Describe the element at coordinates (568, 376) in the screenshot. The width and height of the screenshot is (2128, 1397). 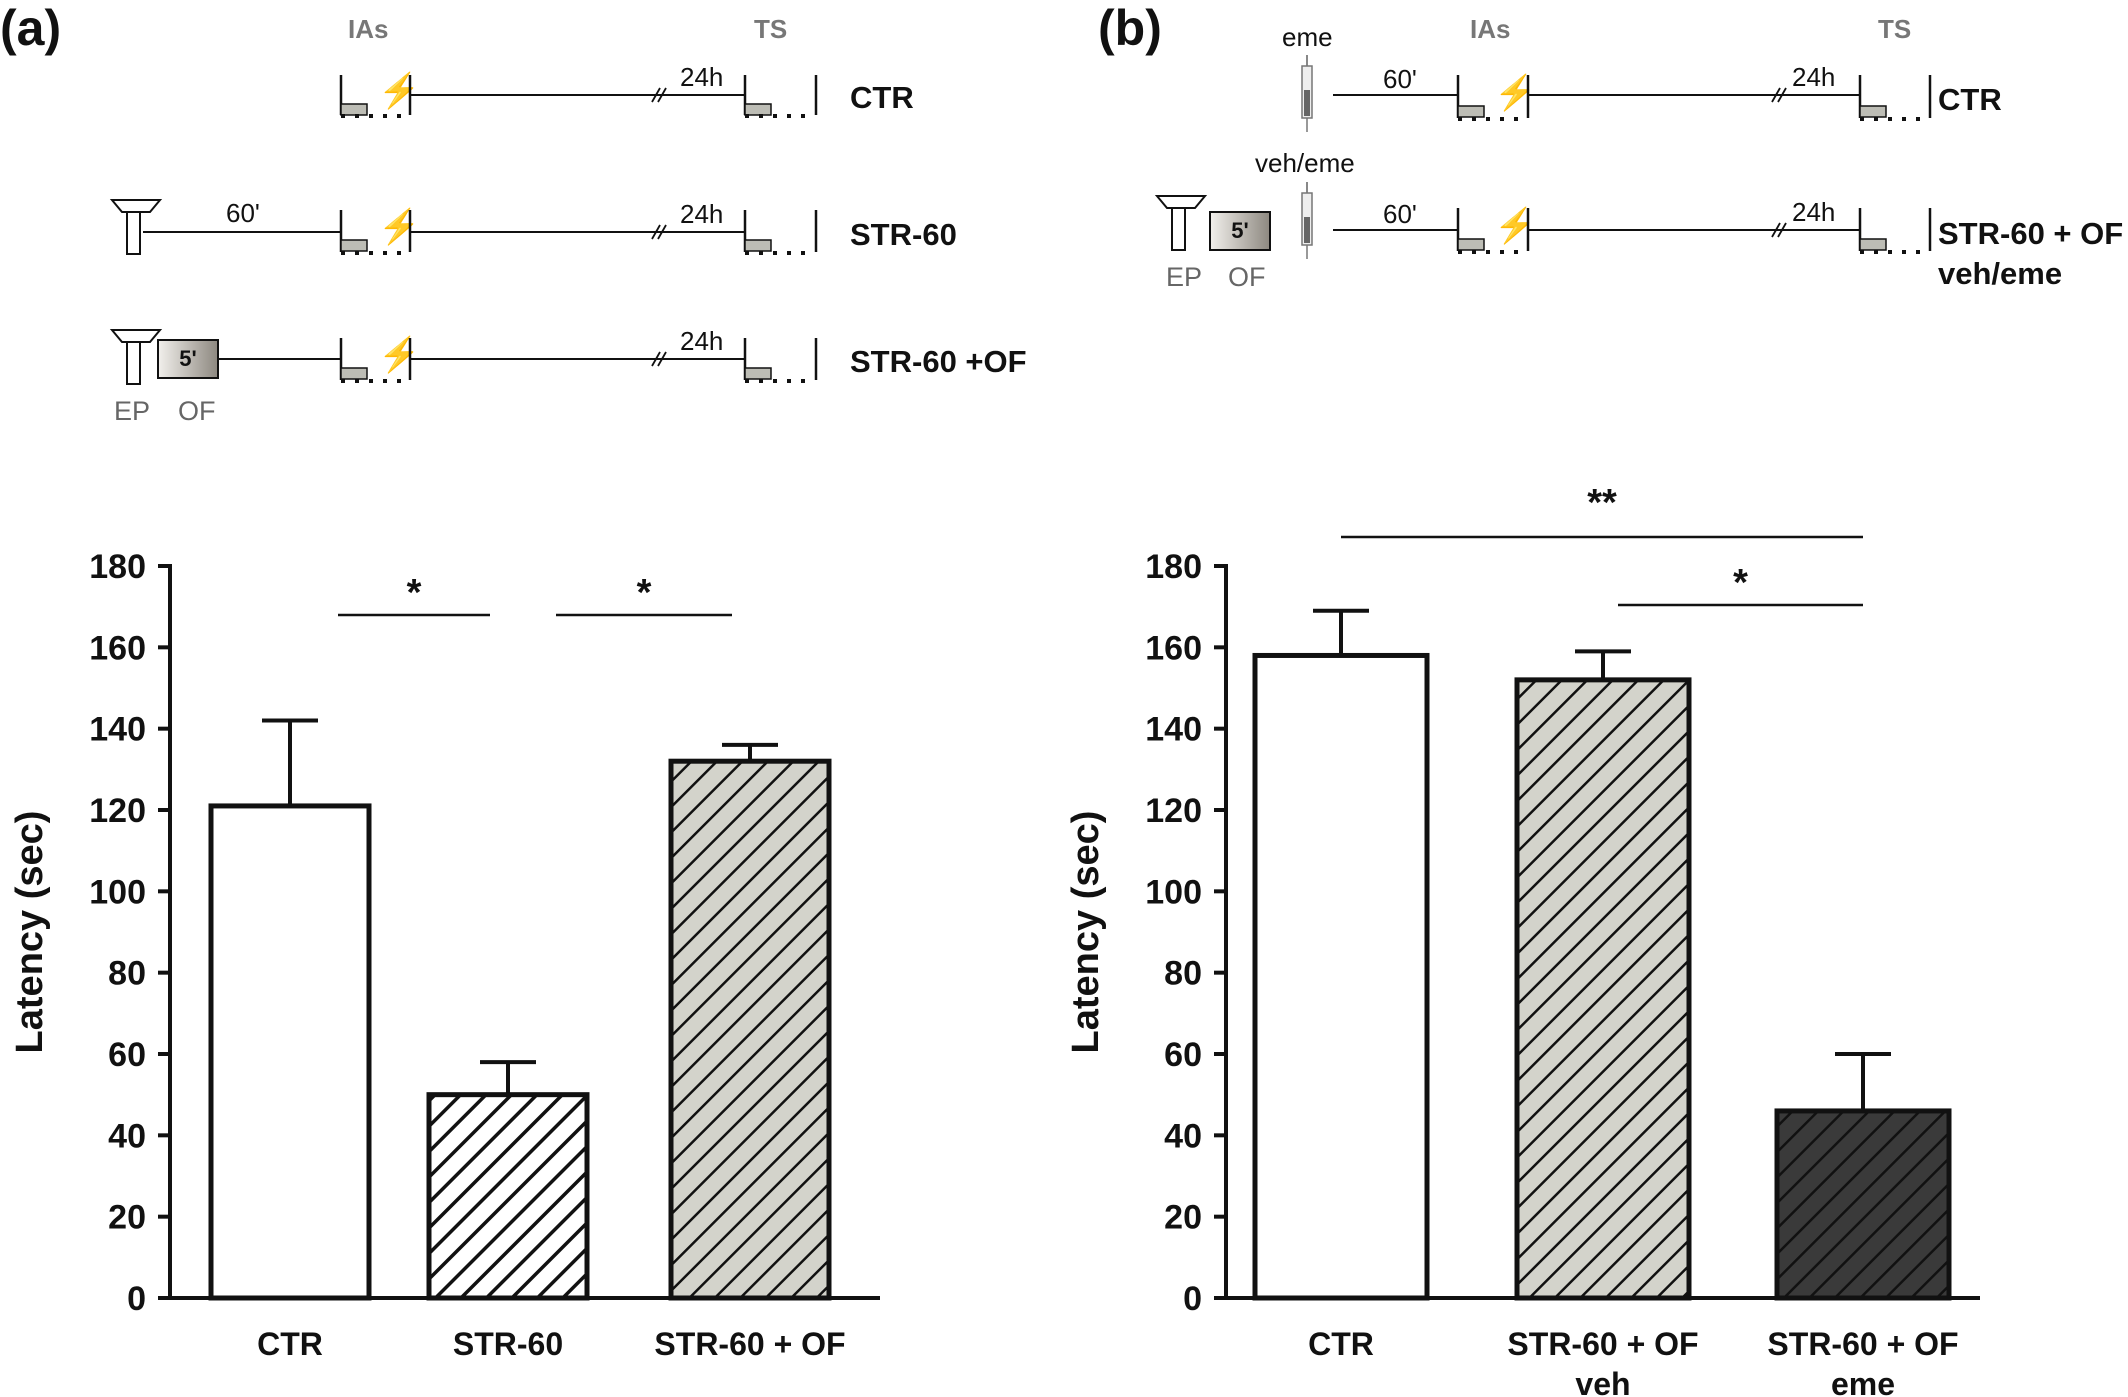
I see `protocol-row-str60-of-a: 5' ⚡ 24h STR-60 +OF EP OF` at that location.